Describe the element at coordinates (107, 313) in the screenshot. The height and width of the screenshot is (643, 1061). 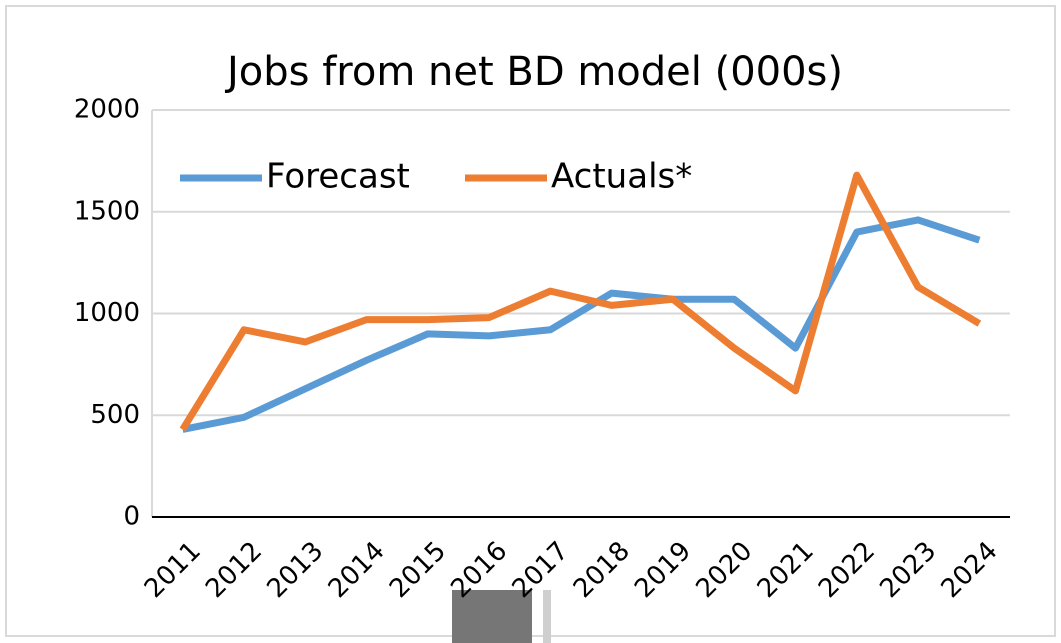
I see `y-tick-label: 1000` at that location.